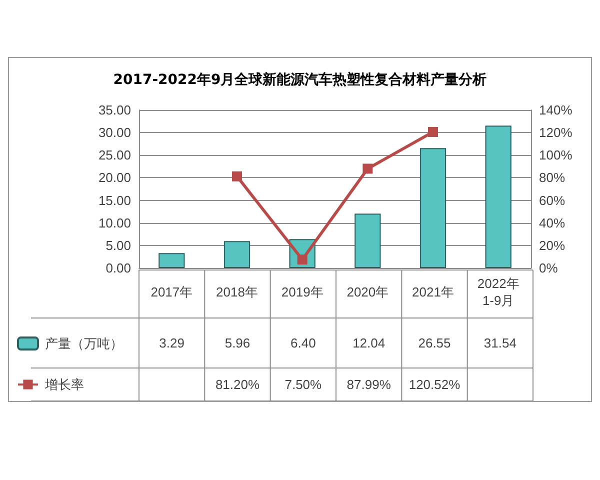 This screenshot has width=600, height=480. I want to click on data-label: 81.20%, so click(237, 384).